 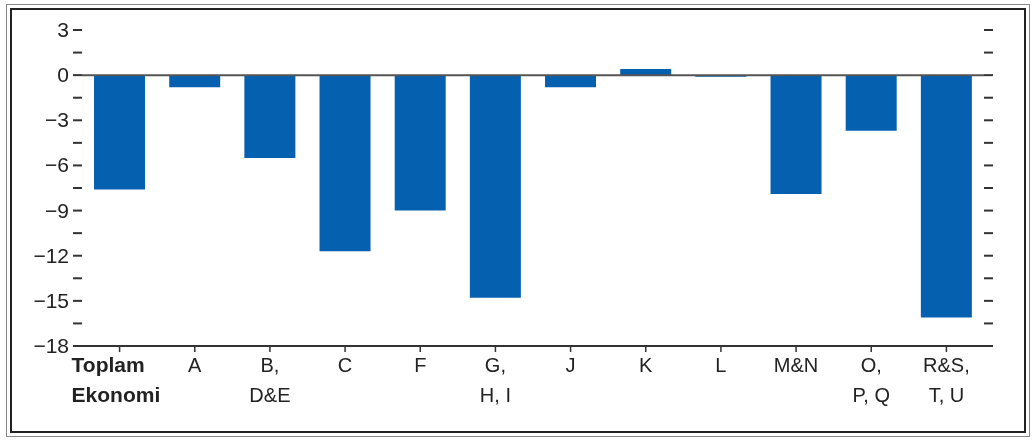 What do you see at coordinates (63, 75) in the screenshot?
I see `y-tick-label: 0` at bounding box center [63, 75].